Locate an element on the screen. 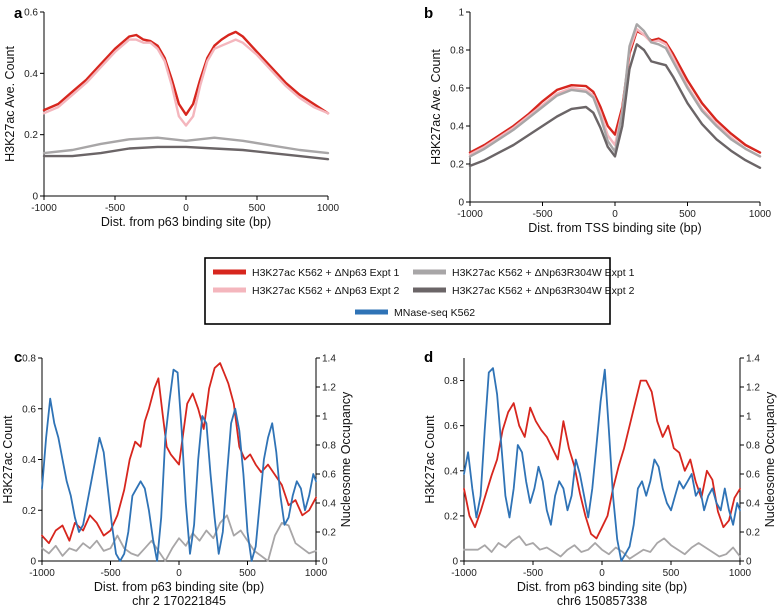  legend-label-4: MNase-seq K562 is located at coordinates (434, 313).